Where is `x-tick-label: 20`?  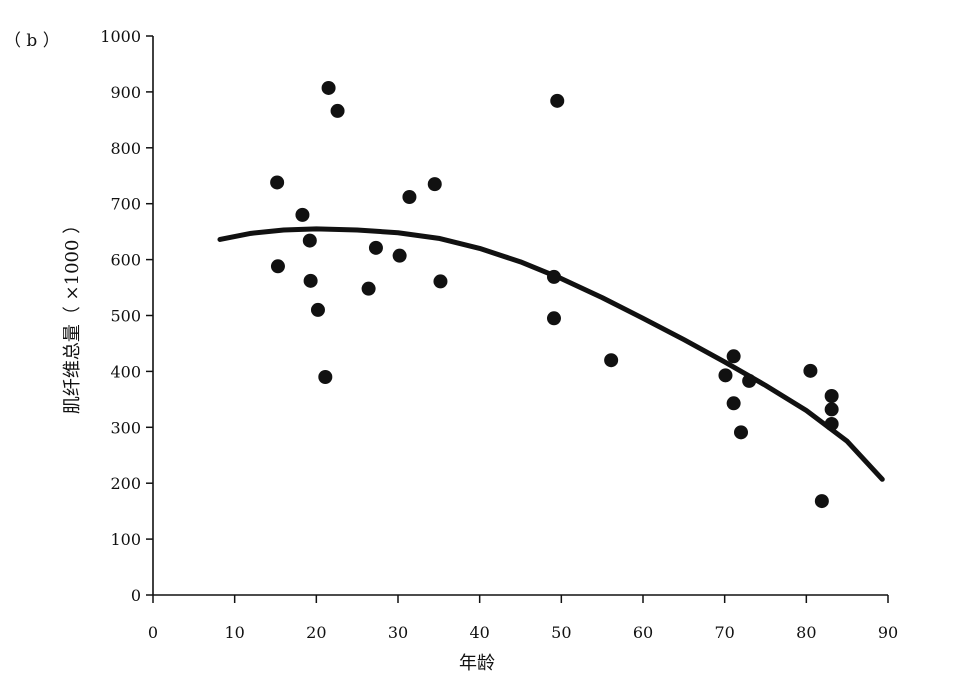 x-tick-label: 20 is located at coordinates (316, 632).